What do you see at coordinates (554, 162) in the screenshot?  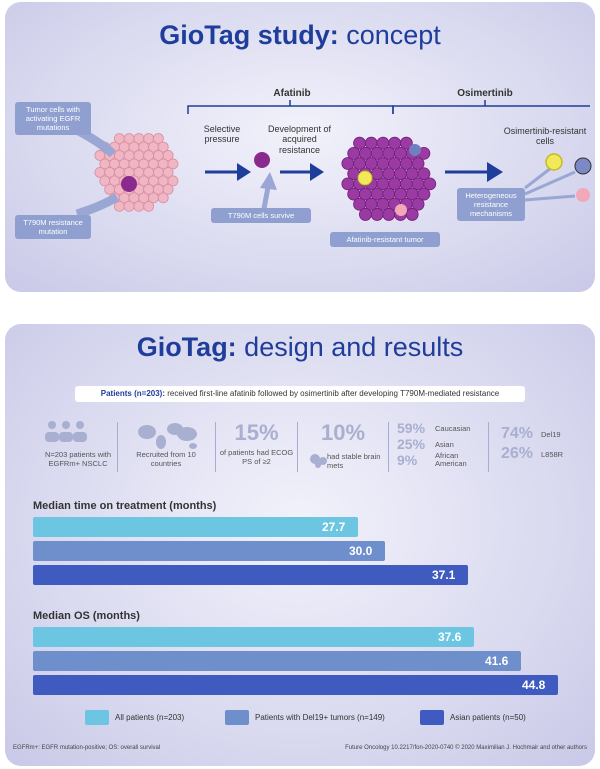 I see `yellow-resistant-cell` at bounding box center [554, 162].